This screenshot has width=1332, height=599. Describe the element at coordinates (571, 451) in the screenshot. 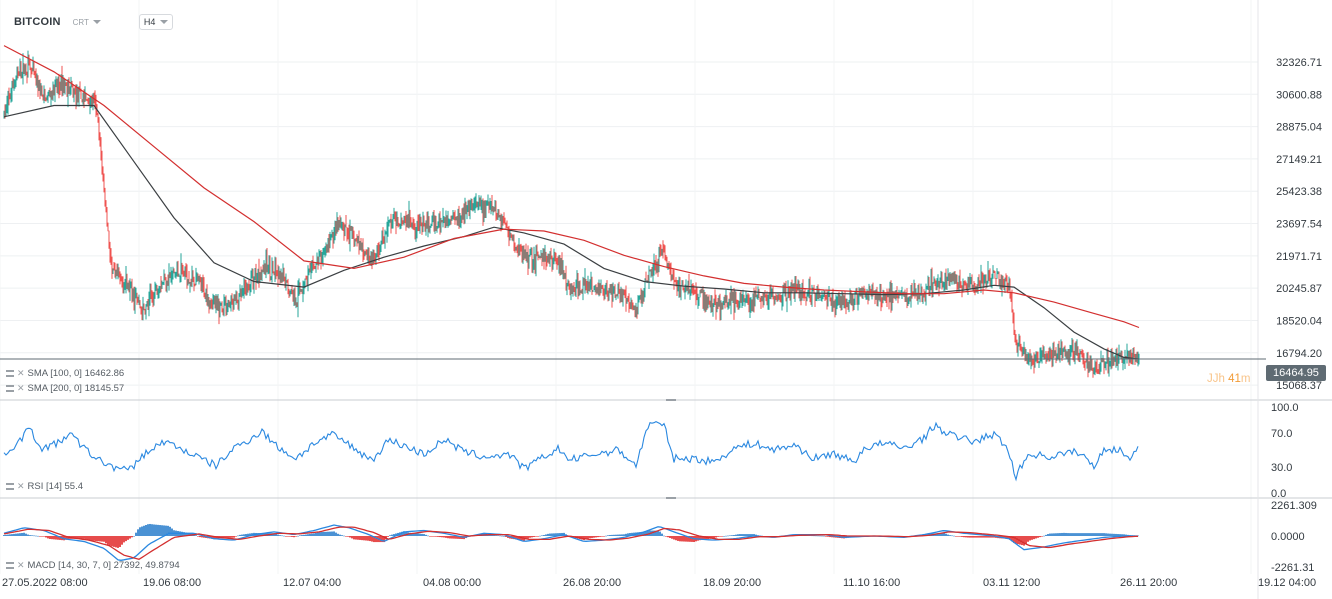

I see `rsi-line` at that location.